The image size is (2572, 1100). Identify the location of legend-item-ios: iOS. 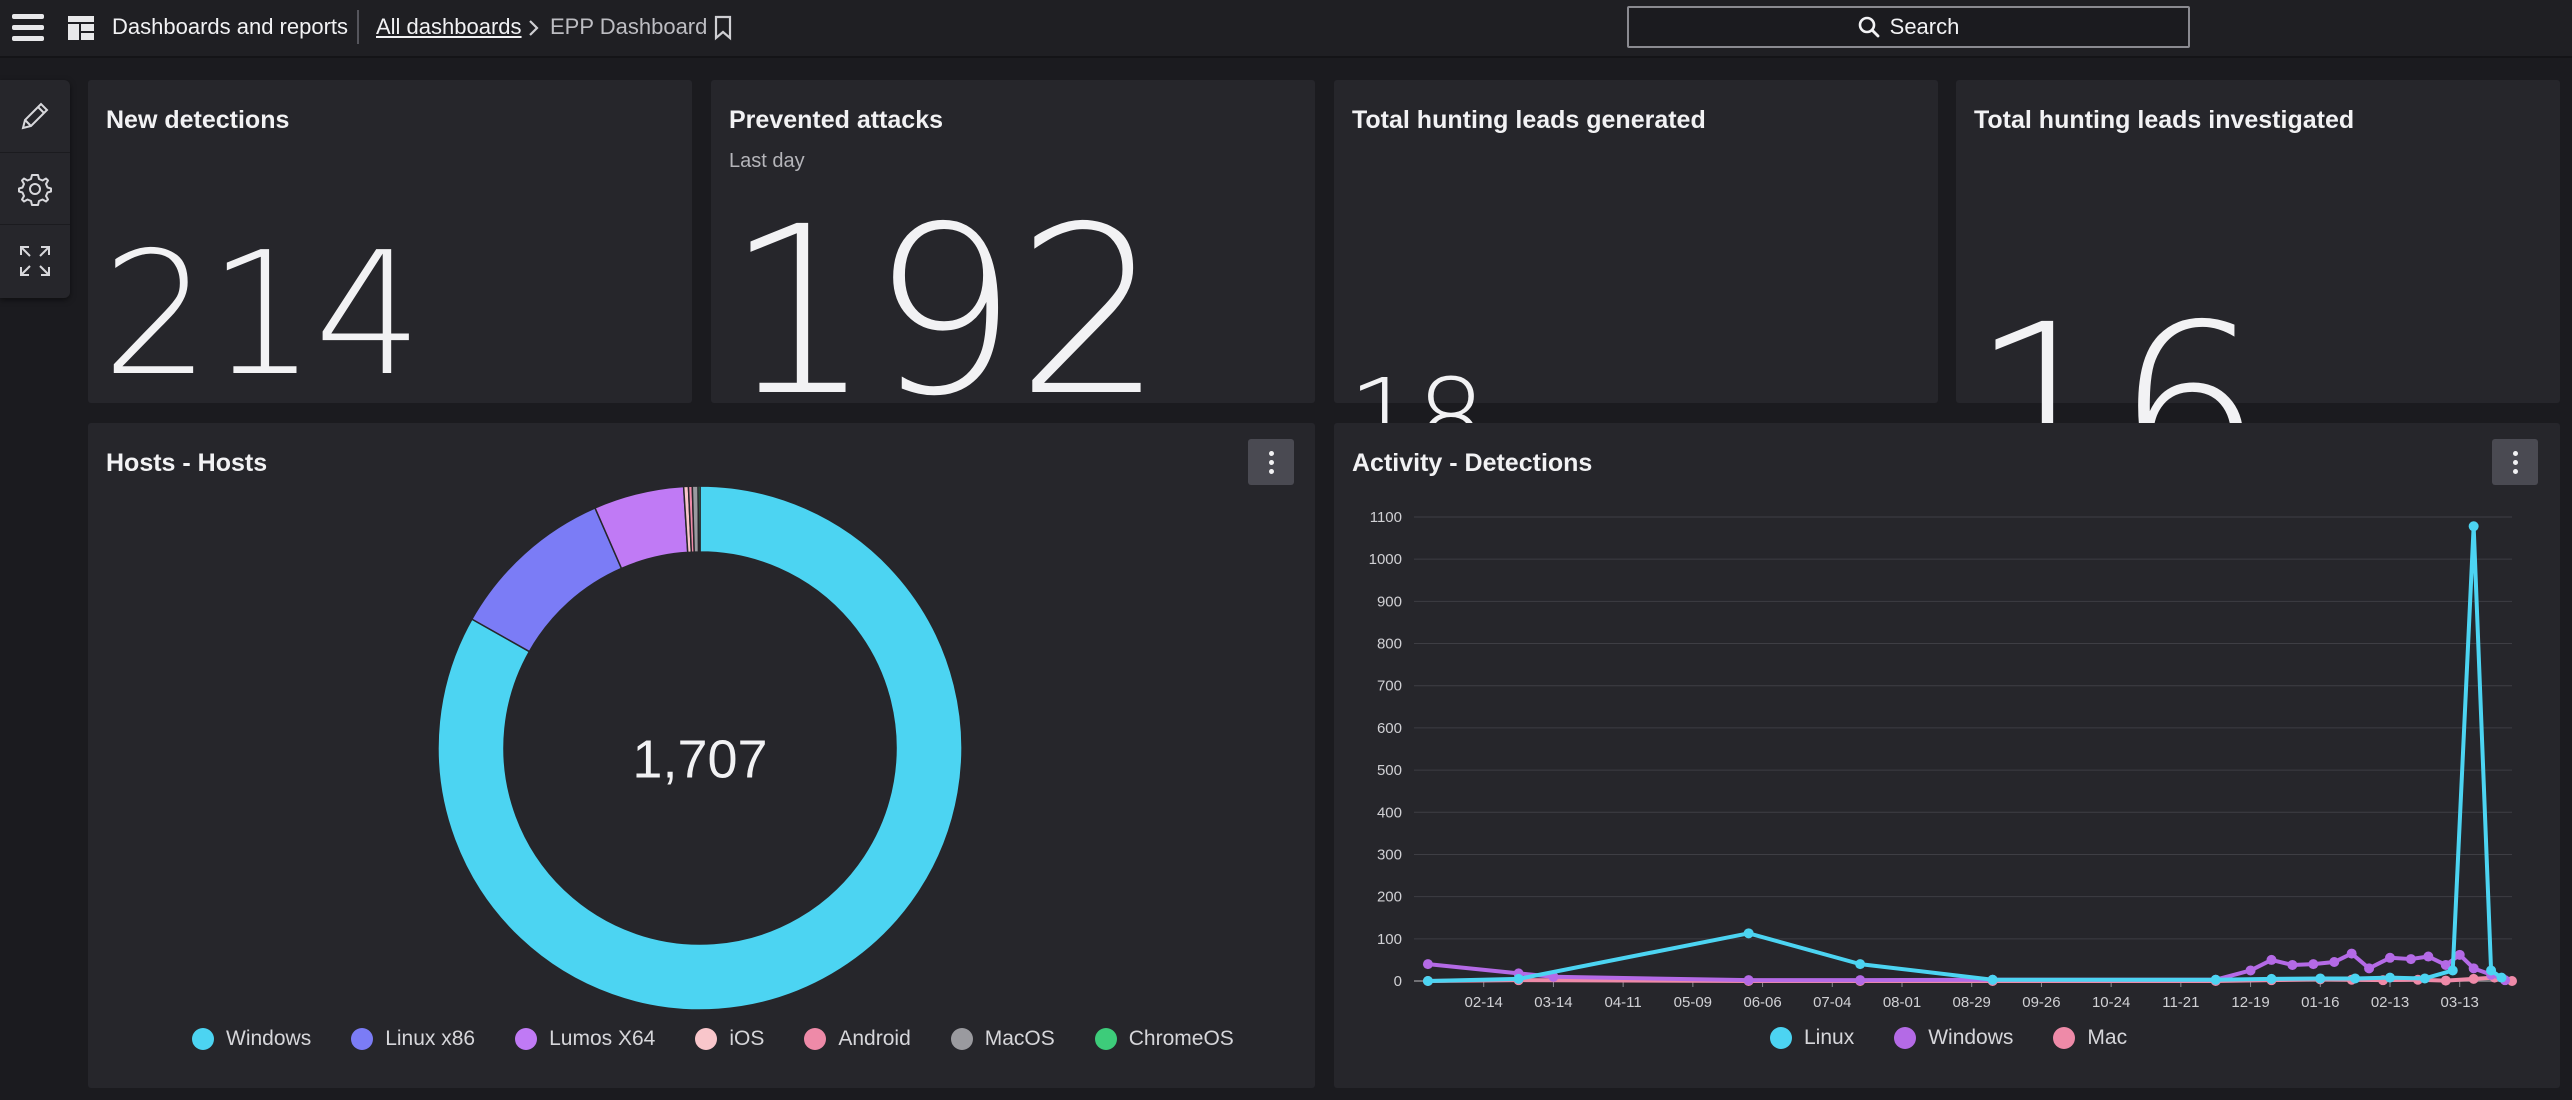
(729, 1039).